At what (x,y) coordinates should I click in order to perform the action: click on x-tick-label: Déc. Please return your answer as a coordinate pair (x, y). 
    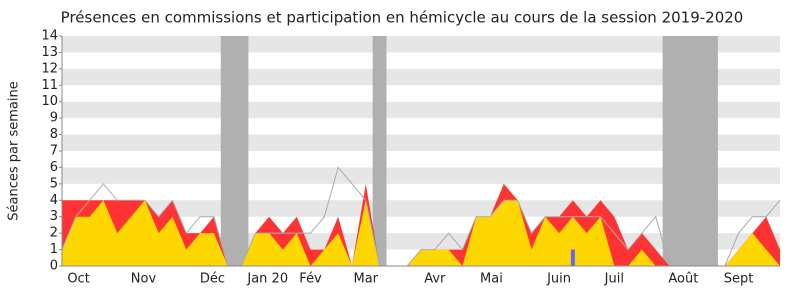
    Looking at the image, I should click on (212, 279).